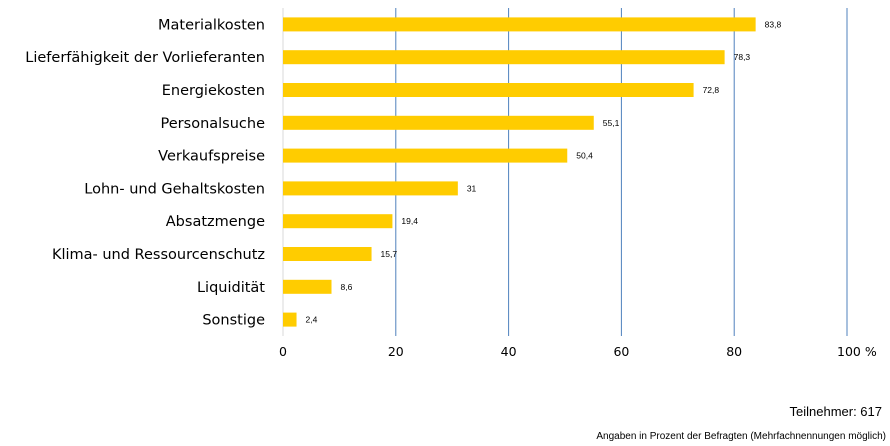 This screenshot has height=446, width=890. What do you see at coordinates (213, 124) in the screenshot?
I see `category-label: Personalsuche` at bounding box center [213, 124].